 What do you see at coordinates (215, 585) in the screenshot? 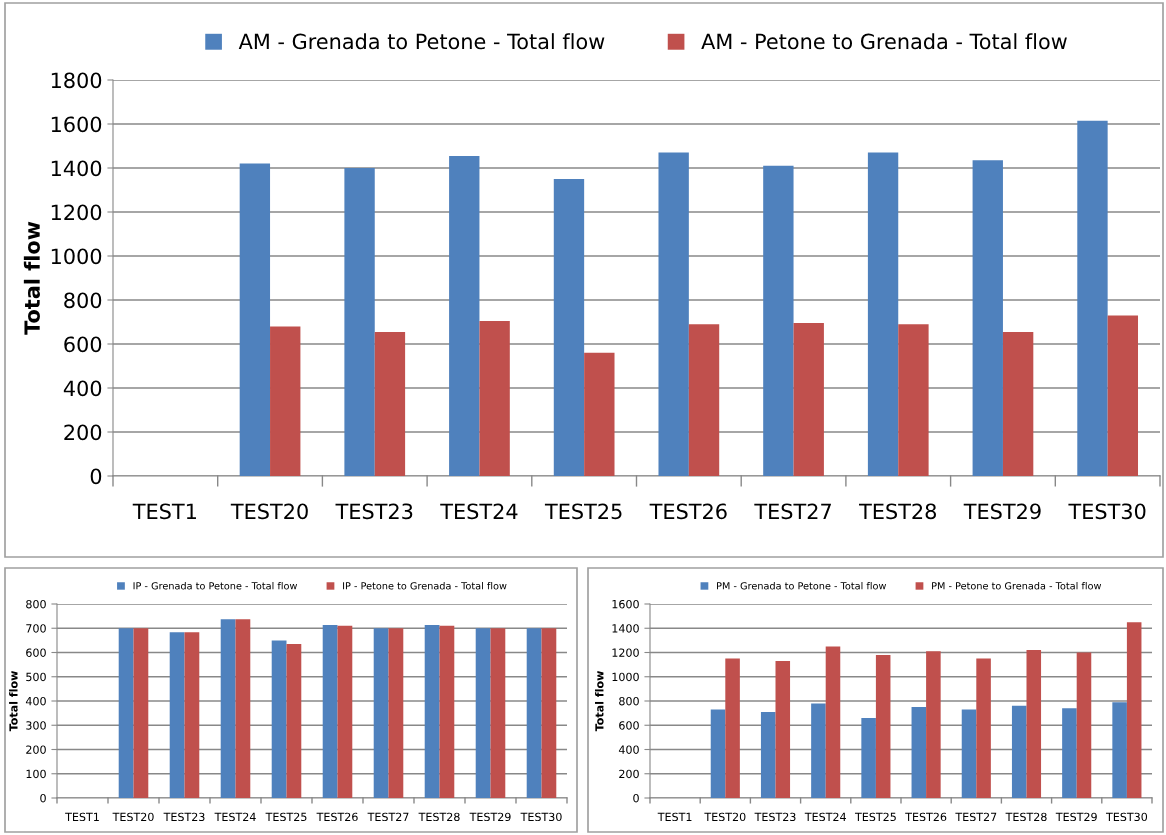
I see `legend-label: IP - Grenada to Petone - Total flow` at bounding box center [215, 585].